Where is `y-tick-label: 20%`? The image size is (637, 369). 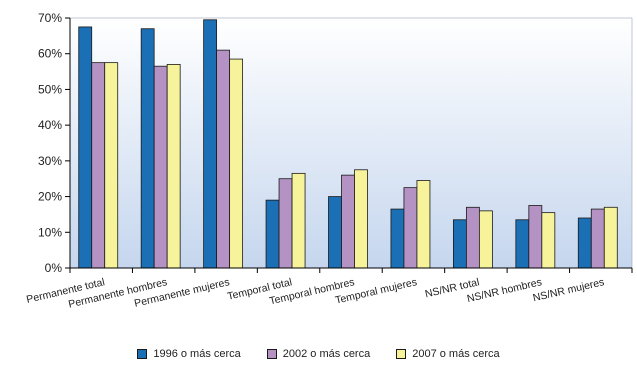
y-tick-label: 20% is located at coordinates (50, 197).